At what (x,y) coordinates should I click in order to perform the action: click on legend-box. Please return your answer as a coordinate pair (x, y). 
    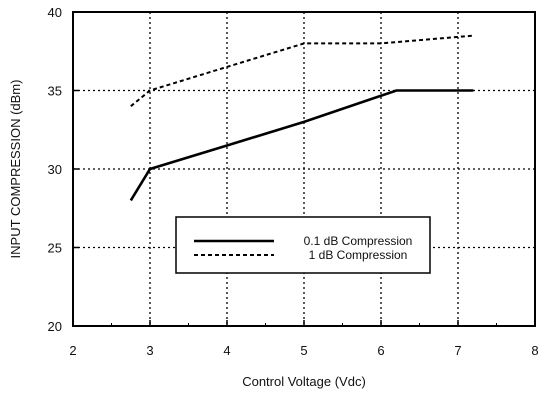
    Looking at the image, I should click on (303, 245).